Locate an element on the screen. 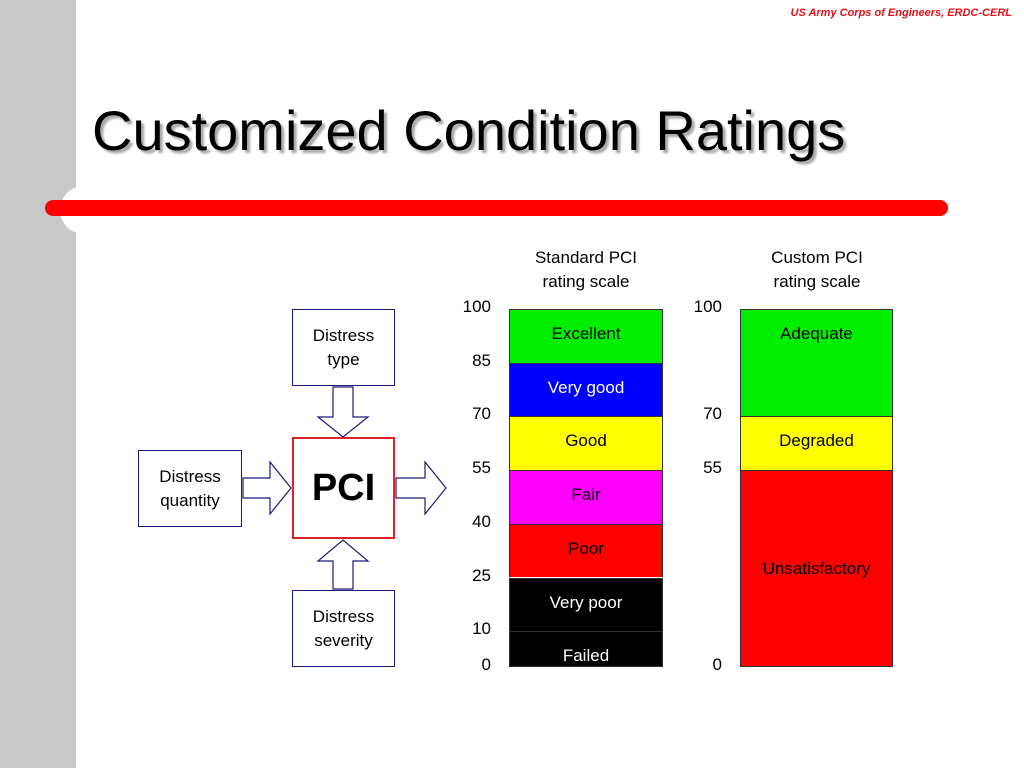 Image resolution: width=1024 pixels, height=768 pixels. standard-band-very-poor: Very poor is located at coordinates (586, 604).